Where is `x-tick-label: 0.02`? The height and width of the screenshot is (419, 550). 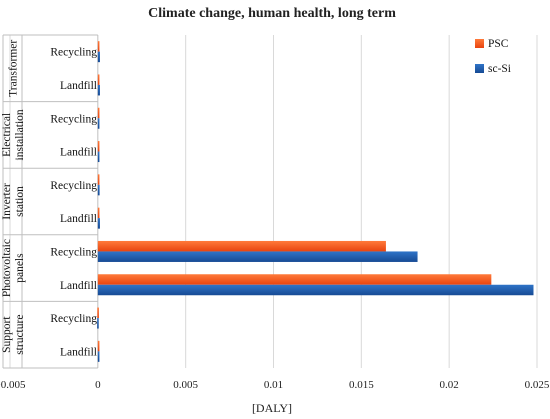 x-tick-label: 0.02 is located at coordinates (449, 385).